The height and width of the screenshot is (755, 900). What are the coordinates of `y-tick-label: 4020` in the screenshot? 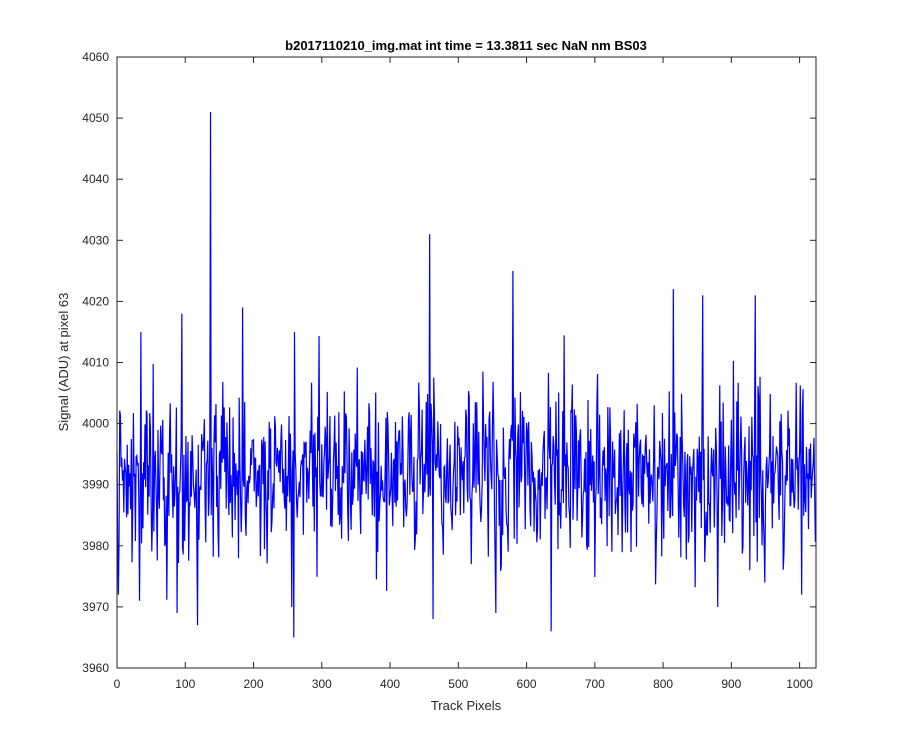 It's located at (95, 301).